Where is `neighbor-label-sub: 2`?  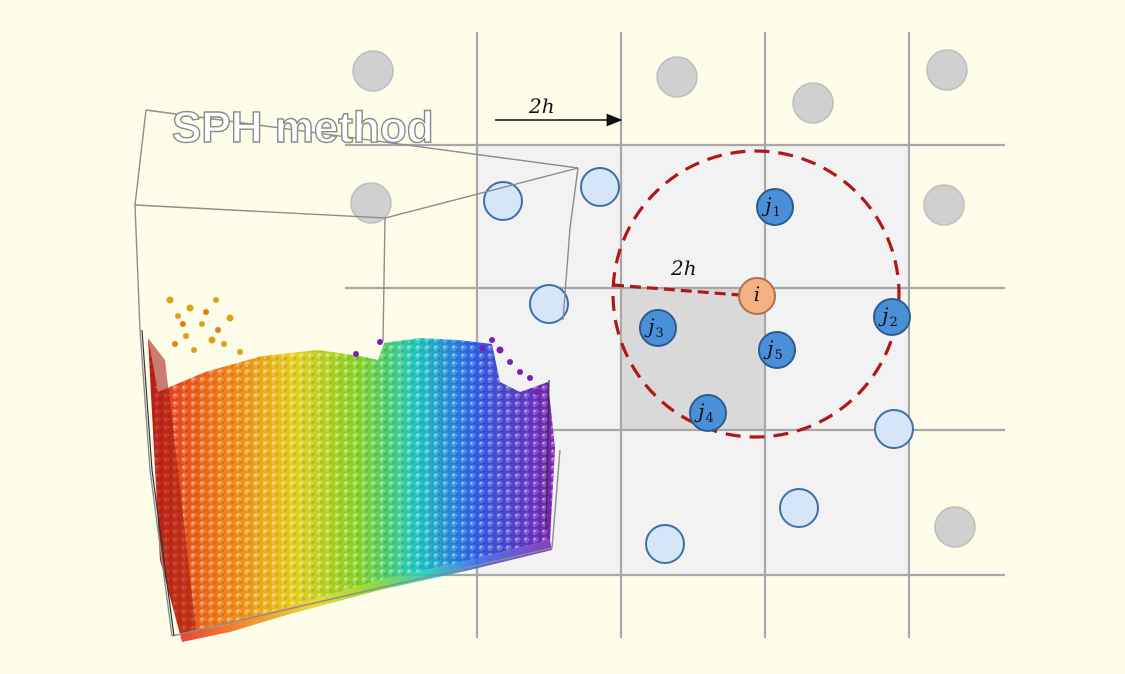
neighbor-label-sub: 2 is located at coordinates (893, 322).